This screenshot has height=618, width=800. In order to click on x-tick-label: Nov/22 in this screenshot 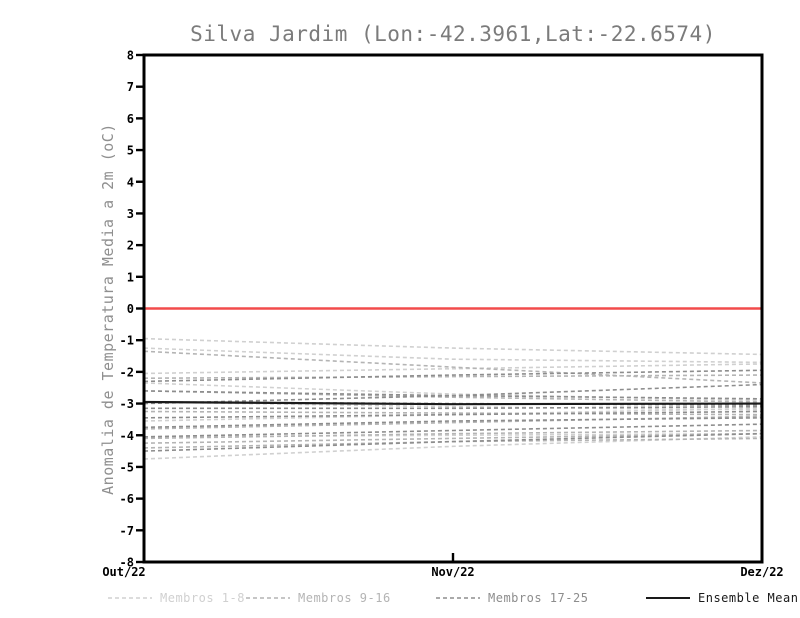, I will do `click(452, 572)`.